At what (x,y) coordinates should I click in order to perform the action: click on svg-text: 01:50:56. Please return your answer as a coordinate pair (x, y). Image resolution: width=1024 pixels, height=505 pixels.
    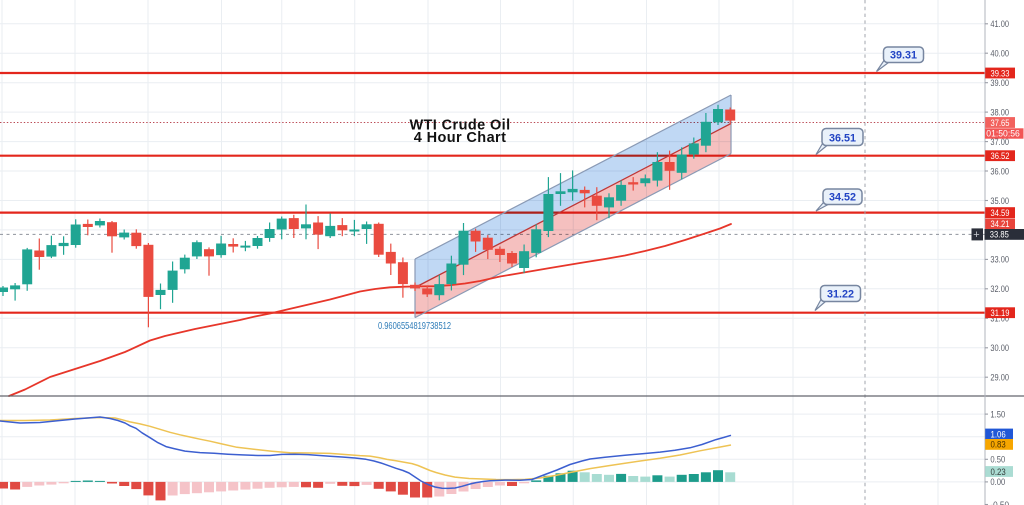
    Looking at the image, I should click on (1003, 133).